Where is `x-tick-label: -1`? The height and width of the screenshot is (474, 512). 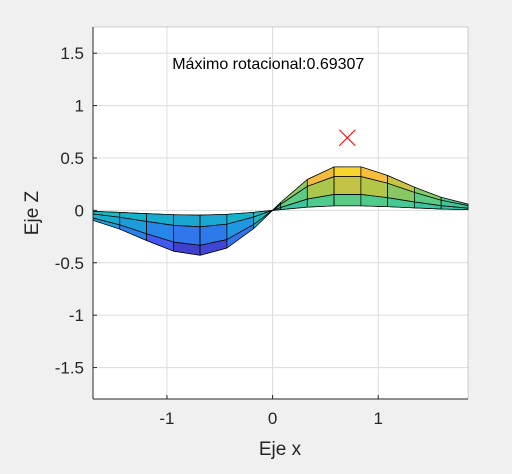
x-tick-label: -1 is located at coordinates (166, 418).